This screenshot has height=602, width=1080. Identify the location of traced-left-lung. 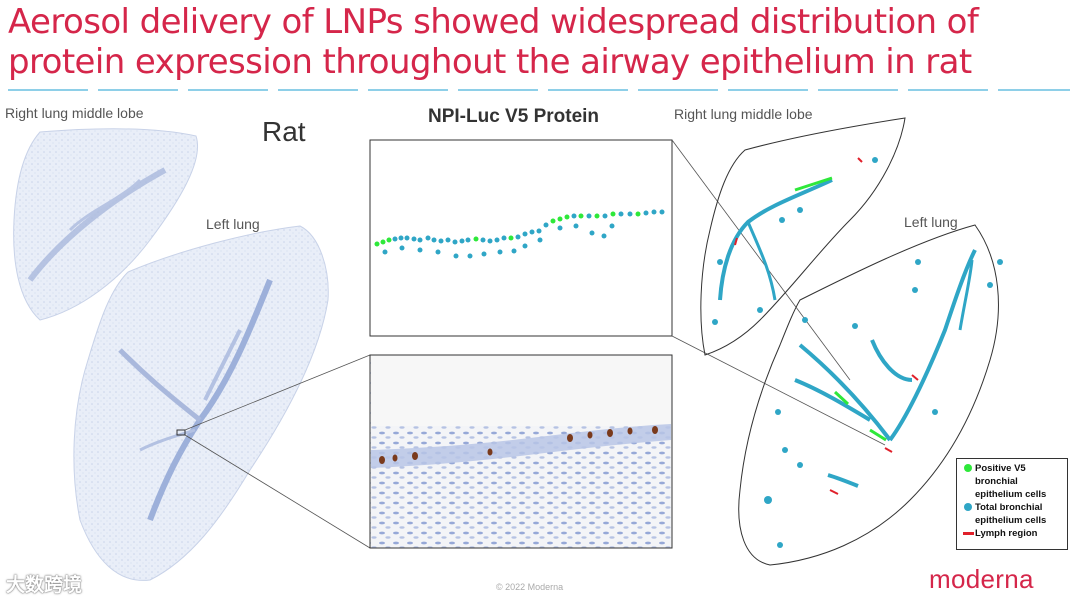
(868, 395).